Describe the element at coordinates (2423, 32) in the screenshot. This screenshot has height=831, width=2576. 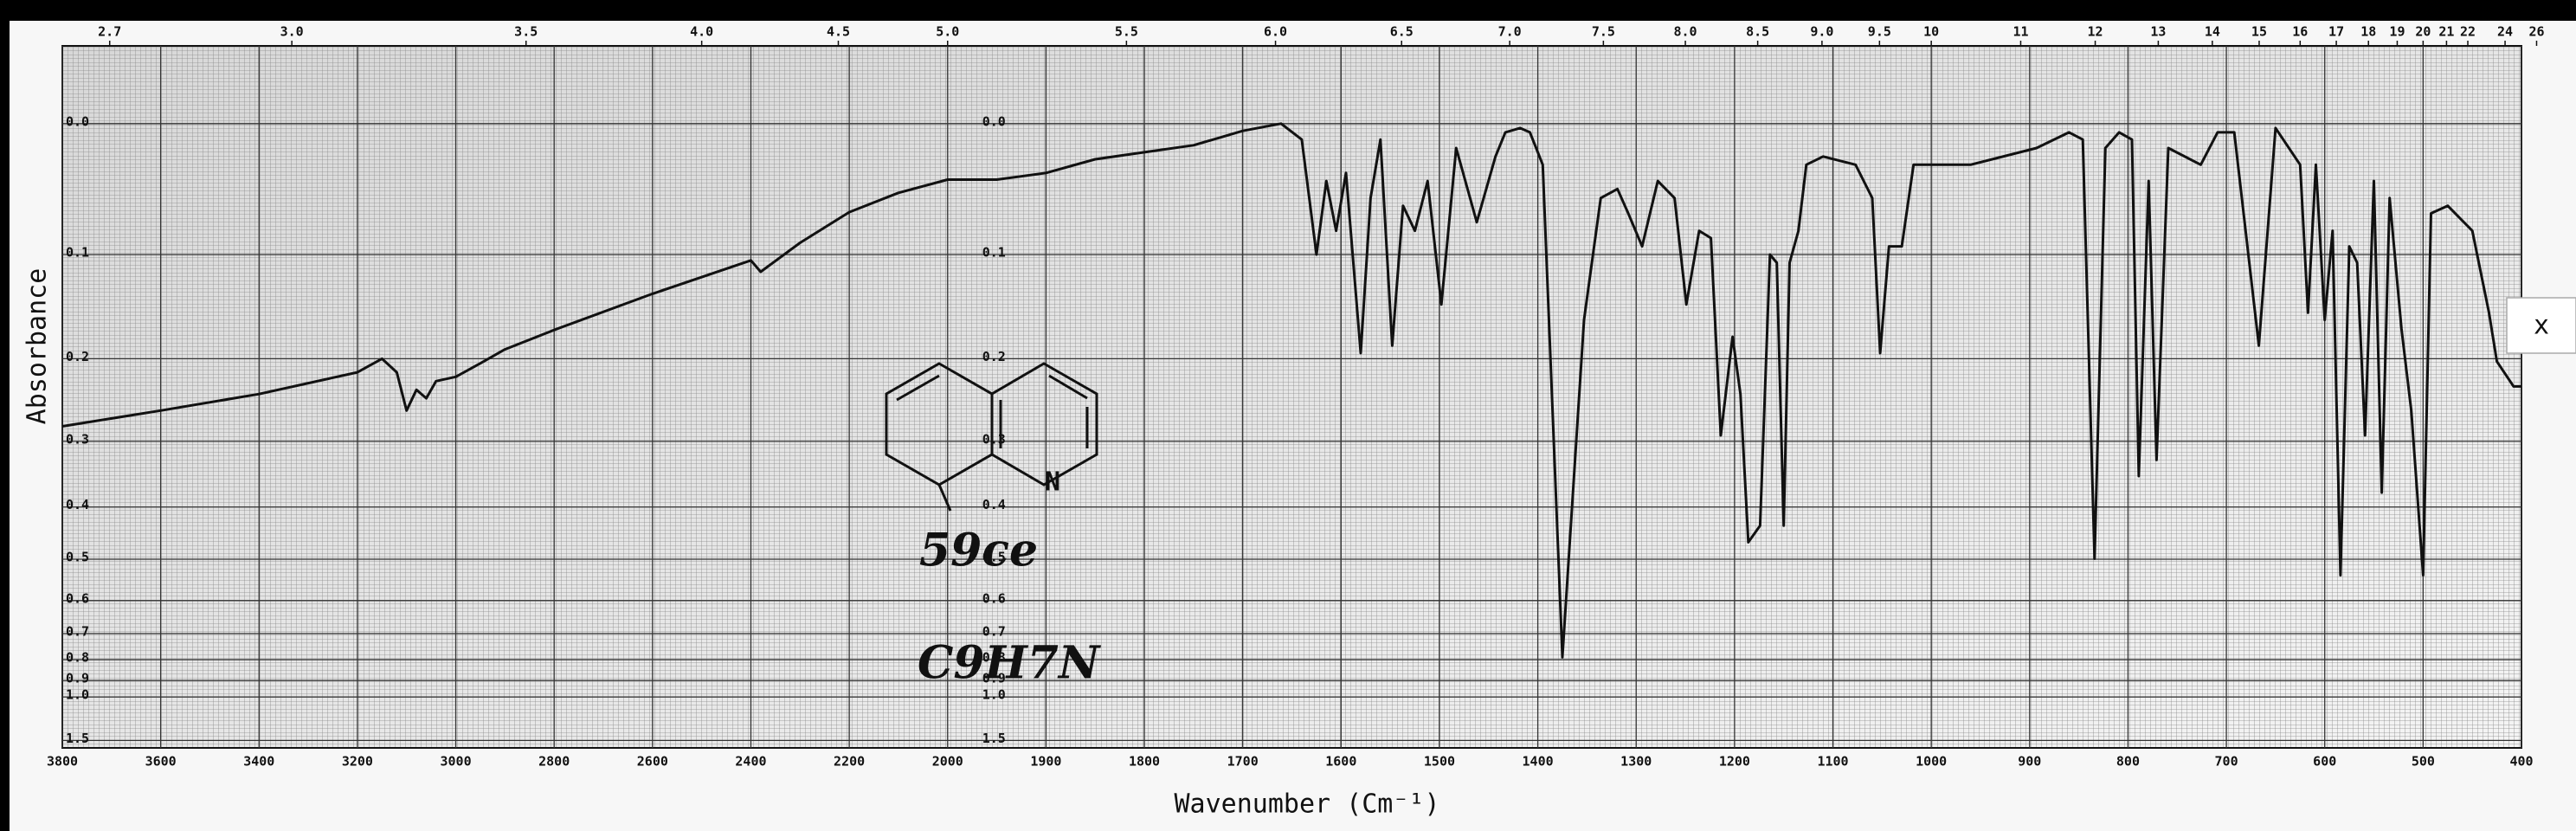
I see `x2-tick-label: 20` at that location.